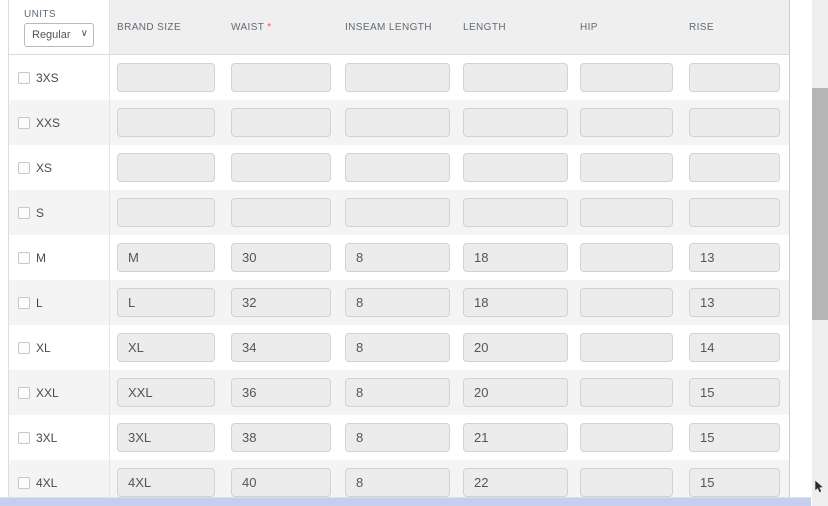  What do you see at coordinates (281, 212) in the screenshot?
I see `waist-input-s` at bounding box center [281, 212].